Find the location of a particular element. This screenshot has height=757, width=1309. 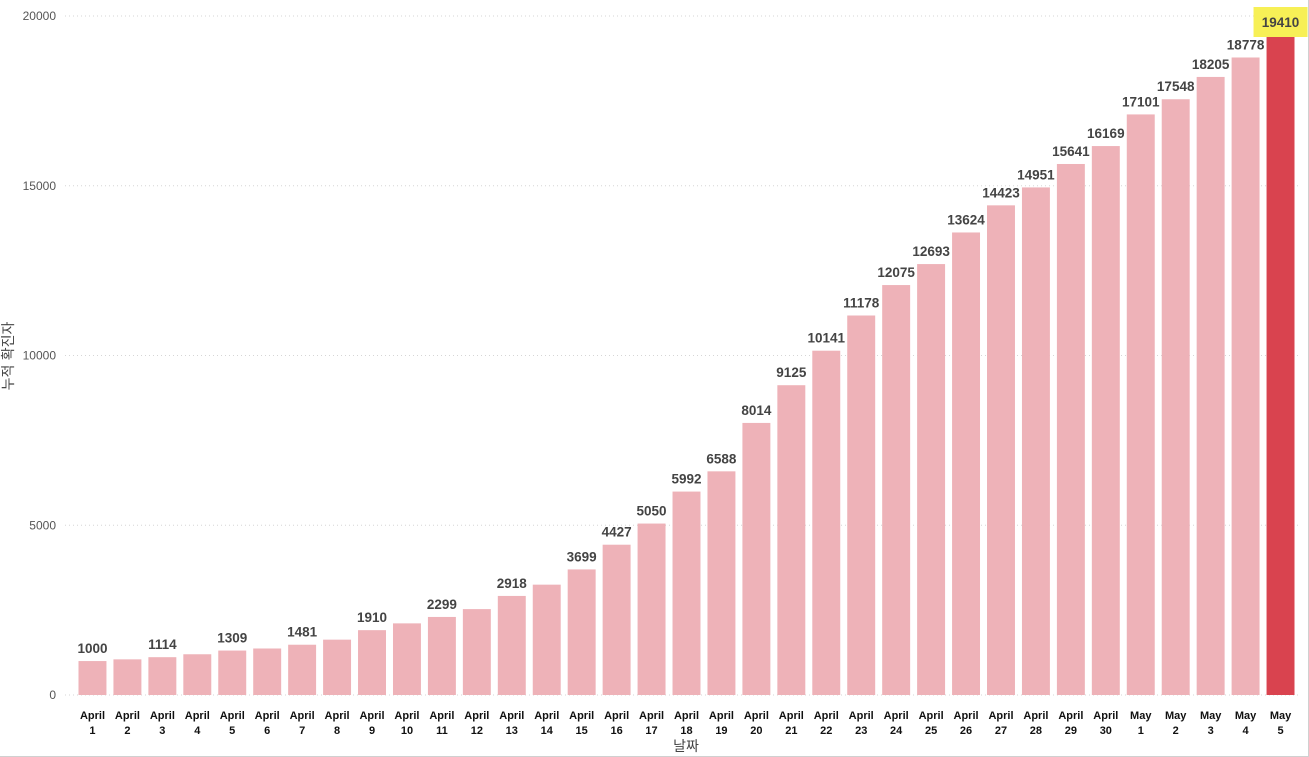

x-tick-label-day: 26 is located at coordinates (966, 731).